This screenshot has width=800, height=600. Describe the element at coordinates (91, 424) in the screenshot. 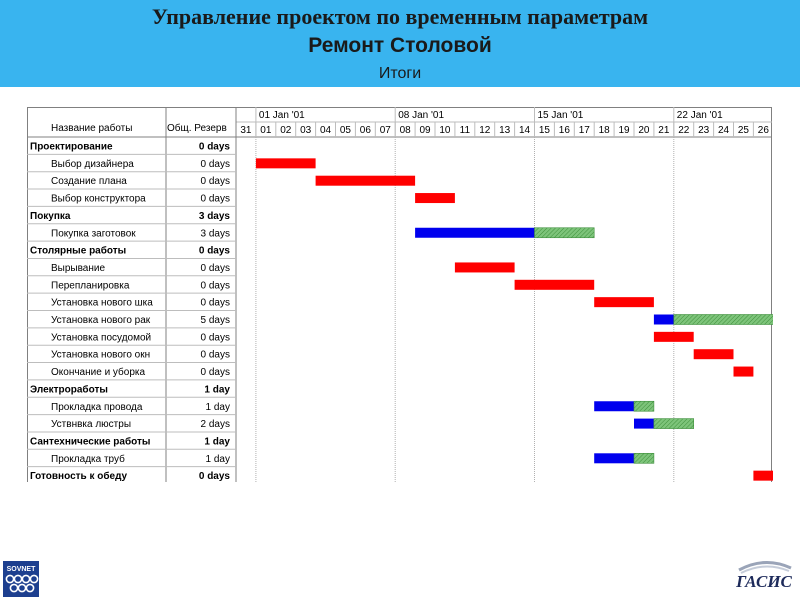

I see `task-name: Уствнвка люстры` at that location.